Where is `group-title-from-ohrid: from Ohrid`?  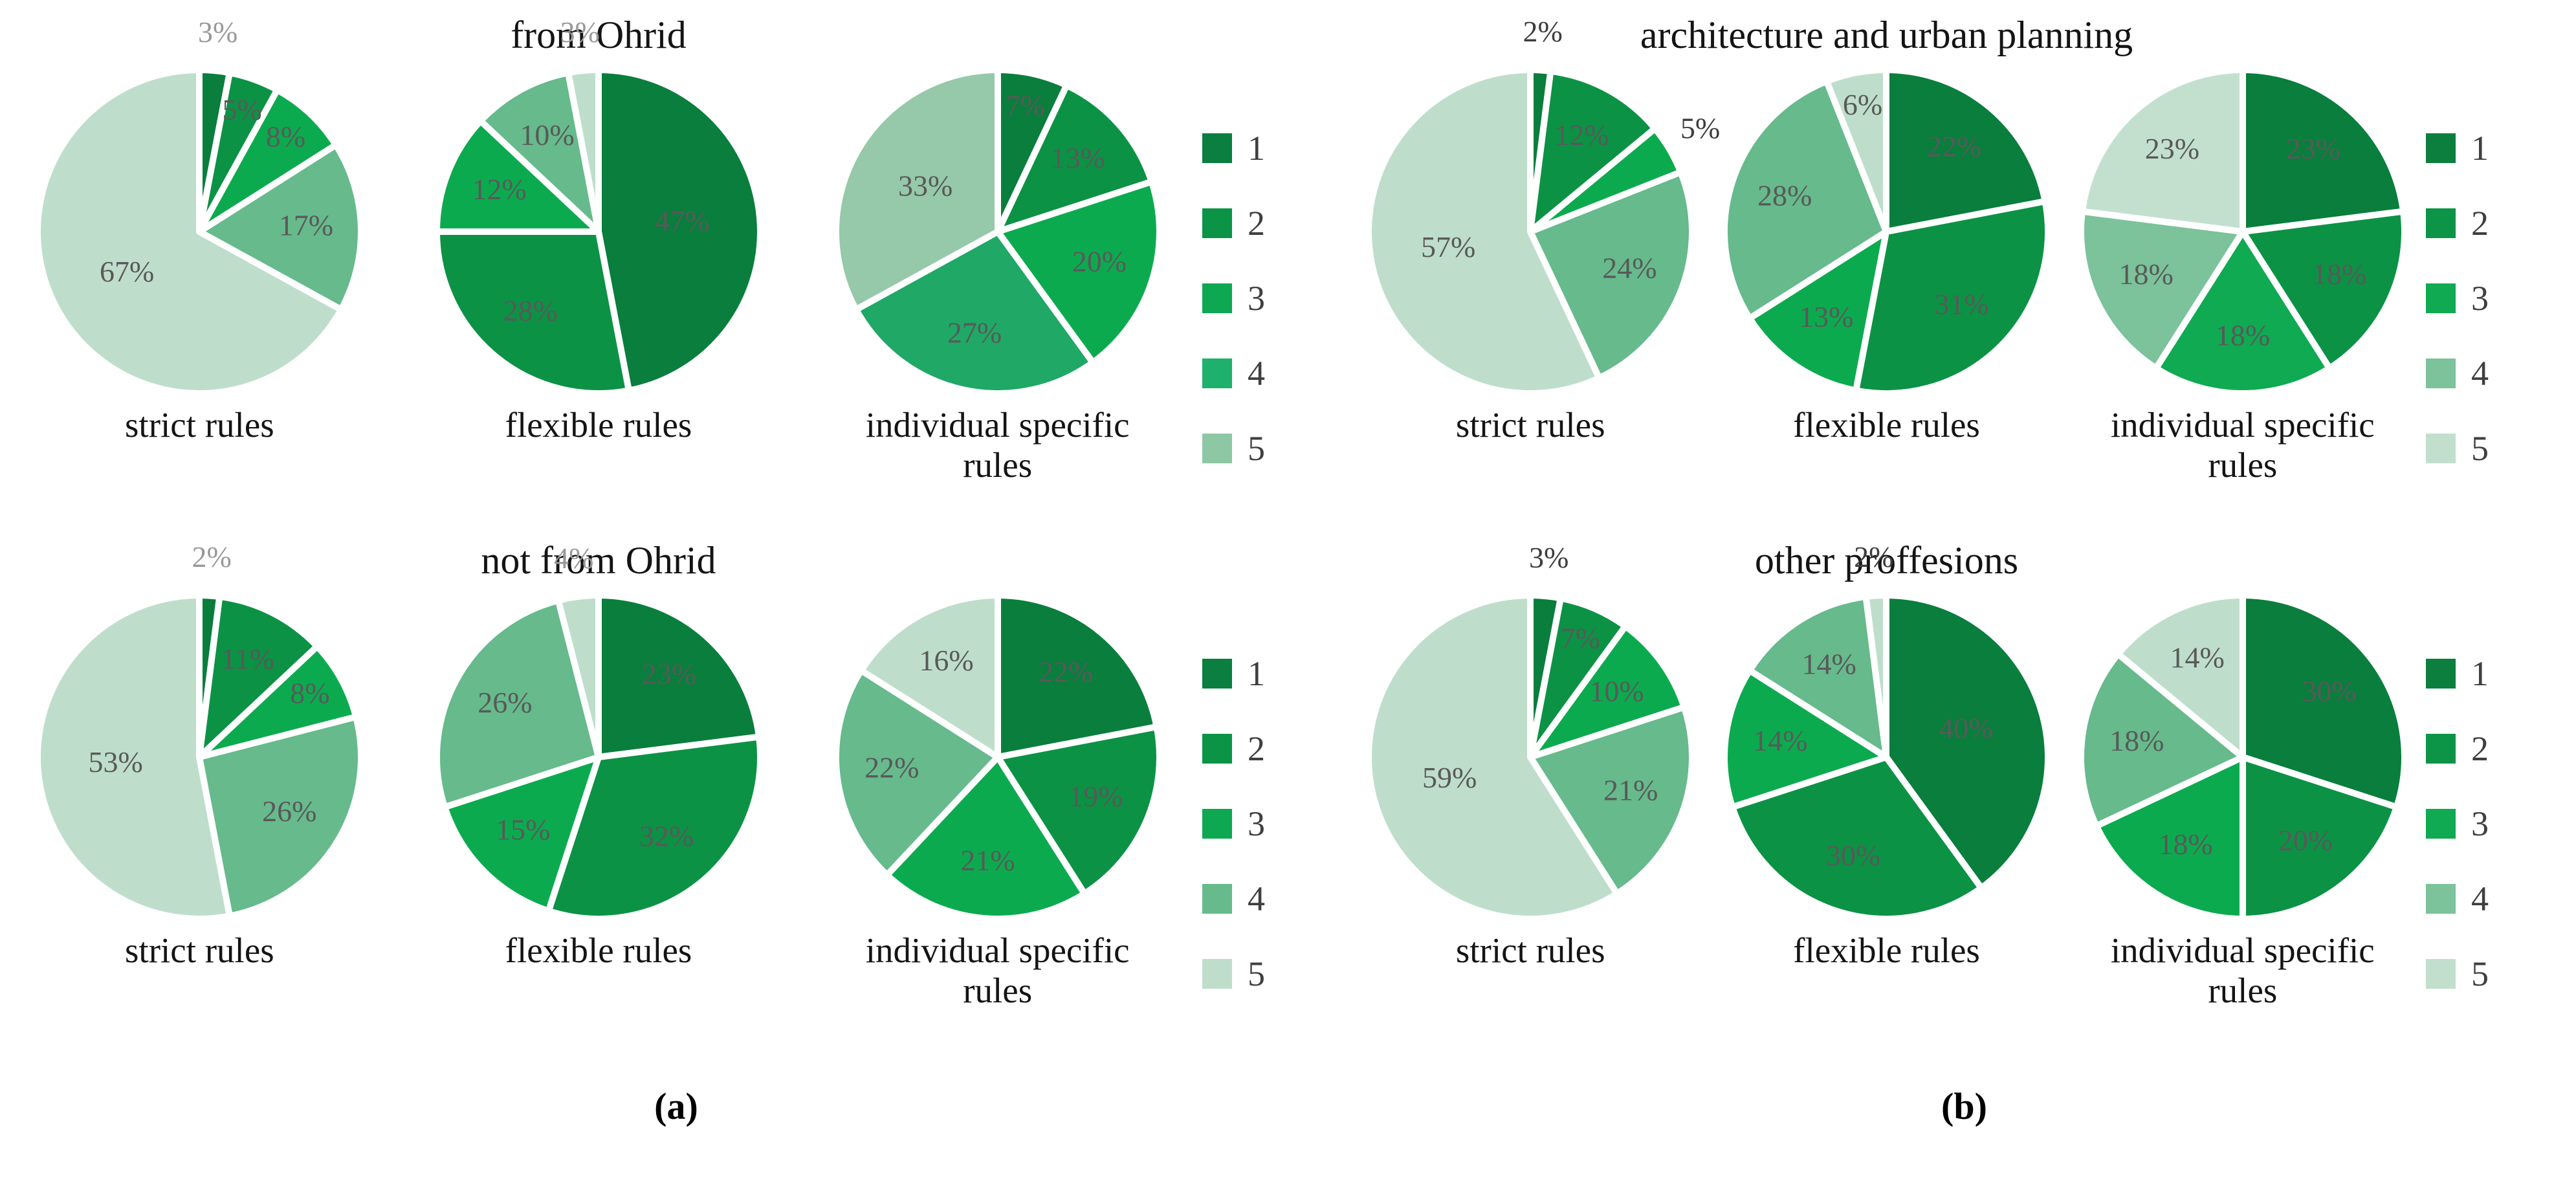 group-title-from-ohrid: from Ohrid is located at coordinates (599, 35).